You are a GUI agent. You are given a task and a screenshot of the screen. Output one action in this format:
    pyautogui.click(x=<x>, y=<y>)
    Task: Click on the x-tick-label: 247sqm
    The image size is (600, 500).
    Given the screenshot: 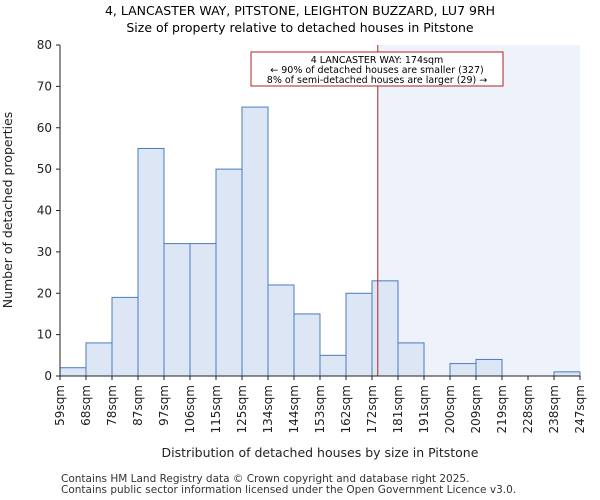 What is the action you would take?
    pyautogui.click(x=580, y=409)
    